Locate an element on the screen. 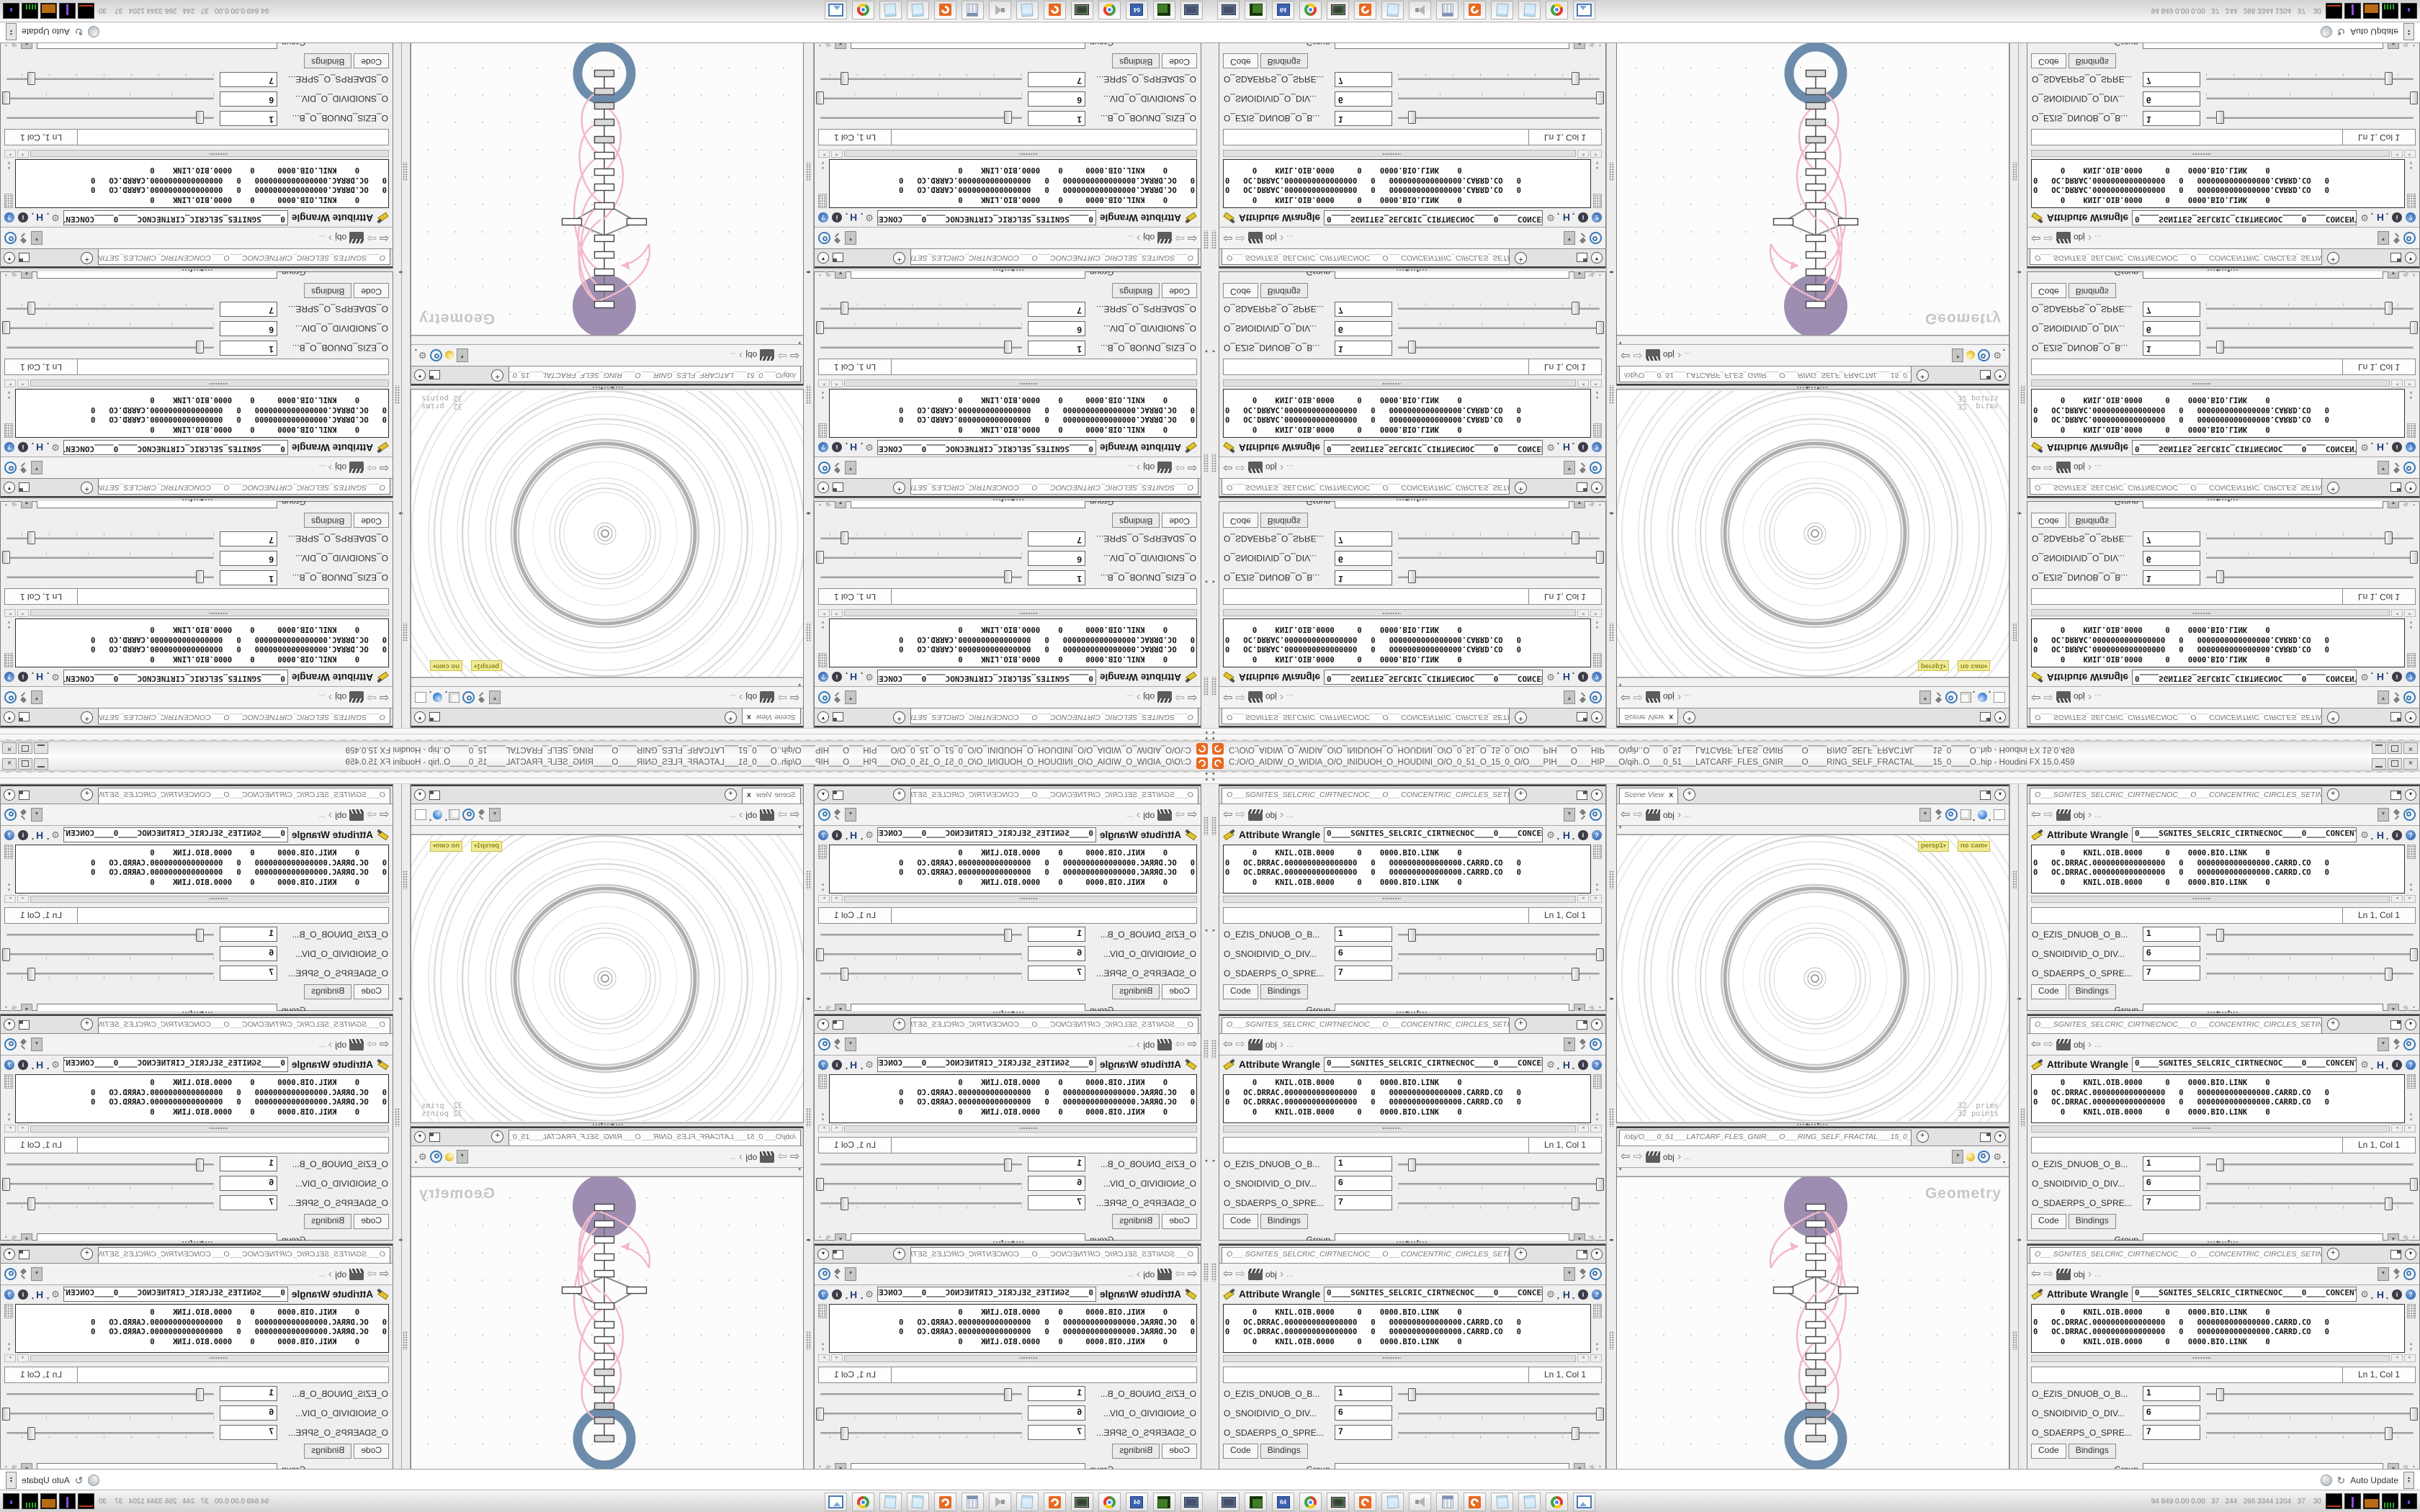 The height and width of the screenshot is (1512, 2420). new-tab-icon: + is located at coordinates (87, 794).